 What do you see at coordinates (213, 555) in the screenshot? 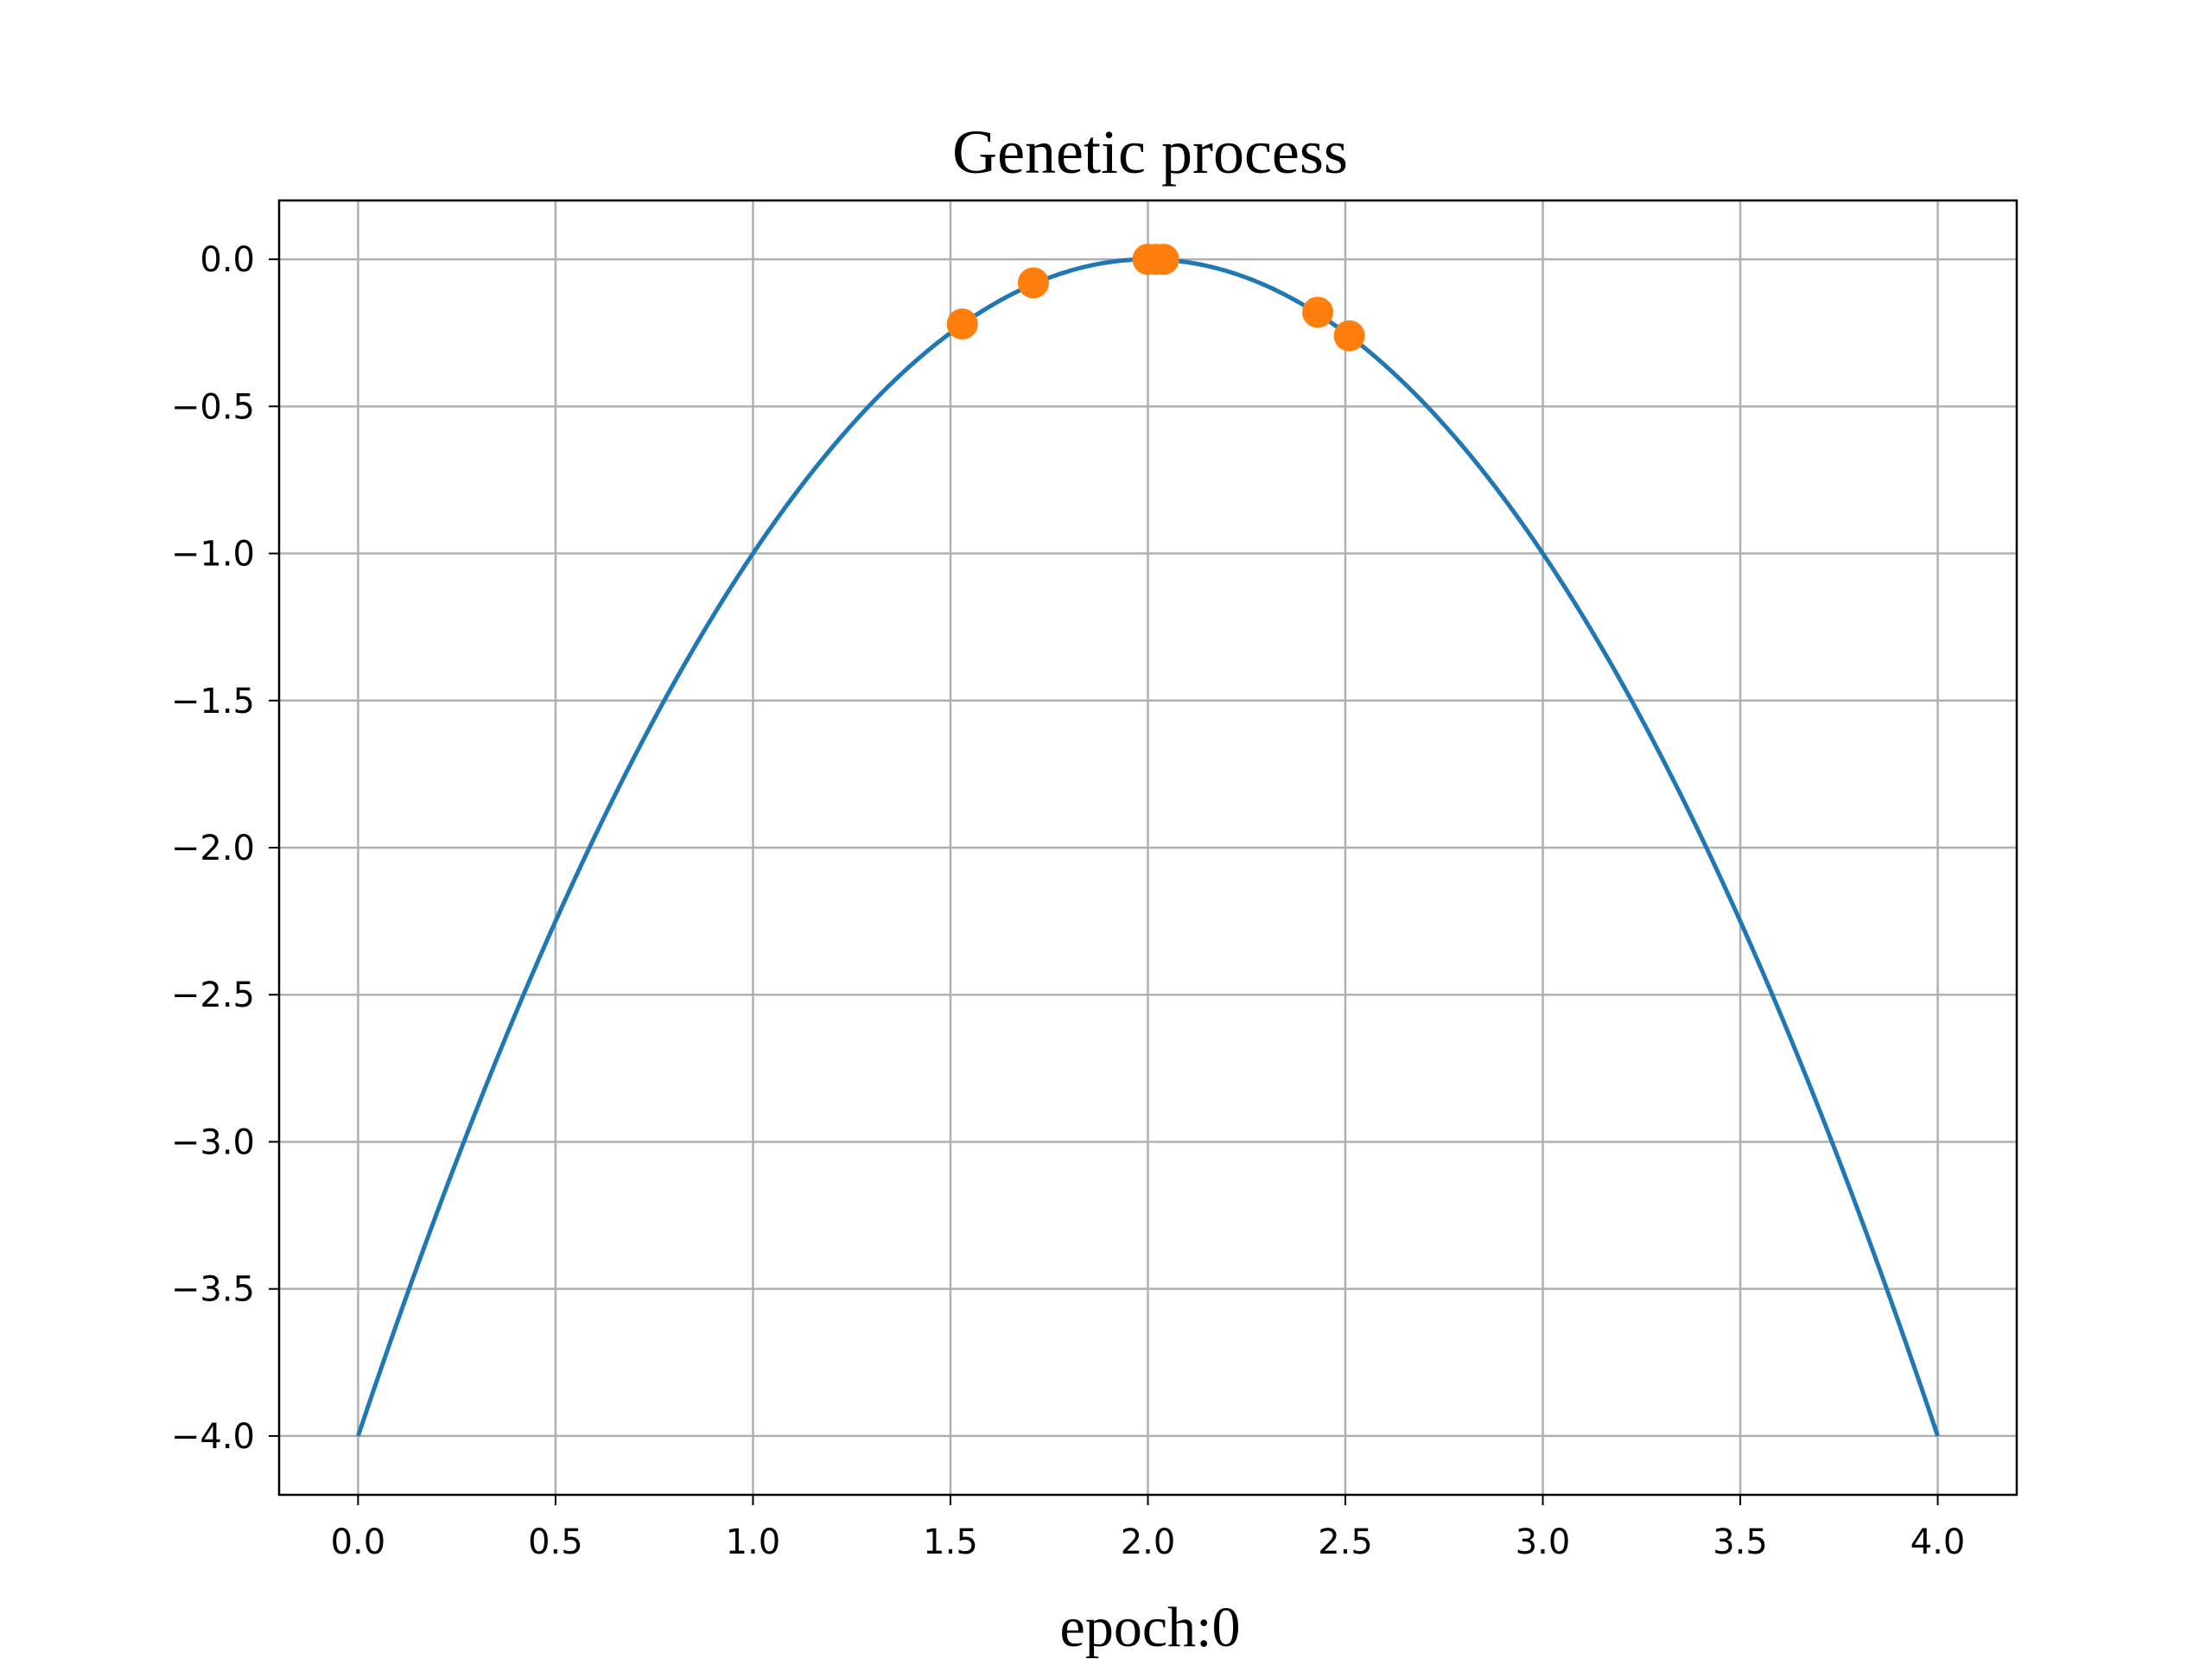
I see `y-tick-label-2: −1.0` at bounding box center [213, 555].